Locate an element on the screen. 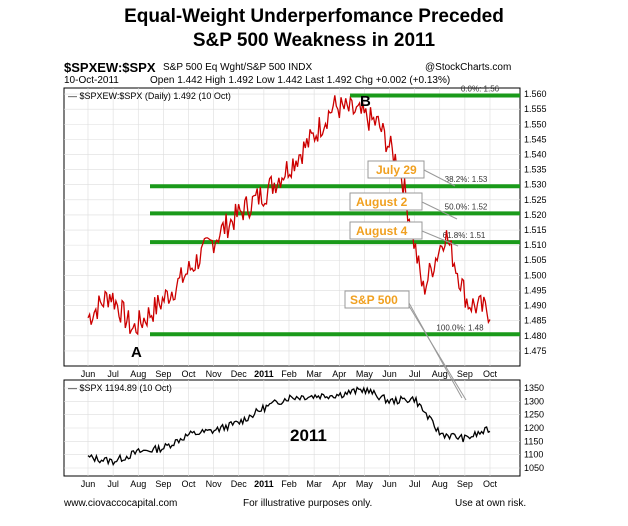 This screenshot has width=628, height=526. top-y-tick-label: 1.535 is located at coordinates (535, 170).